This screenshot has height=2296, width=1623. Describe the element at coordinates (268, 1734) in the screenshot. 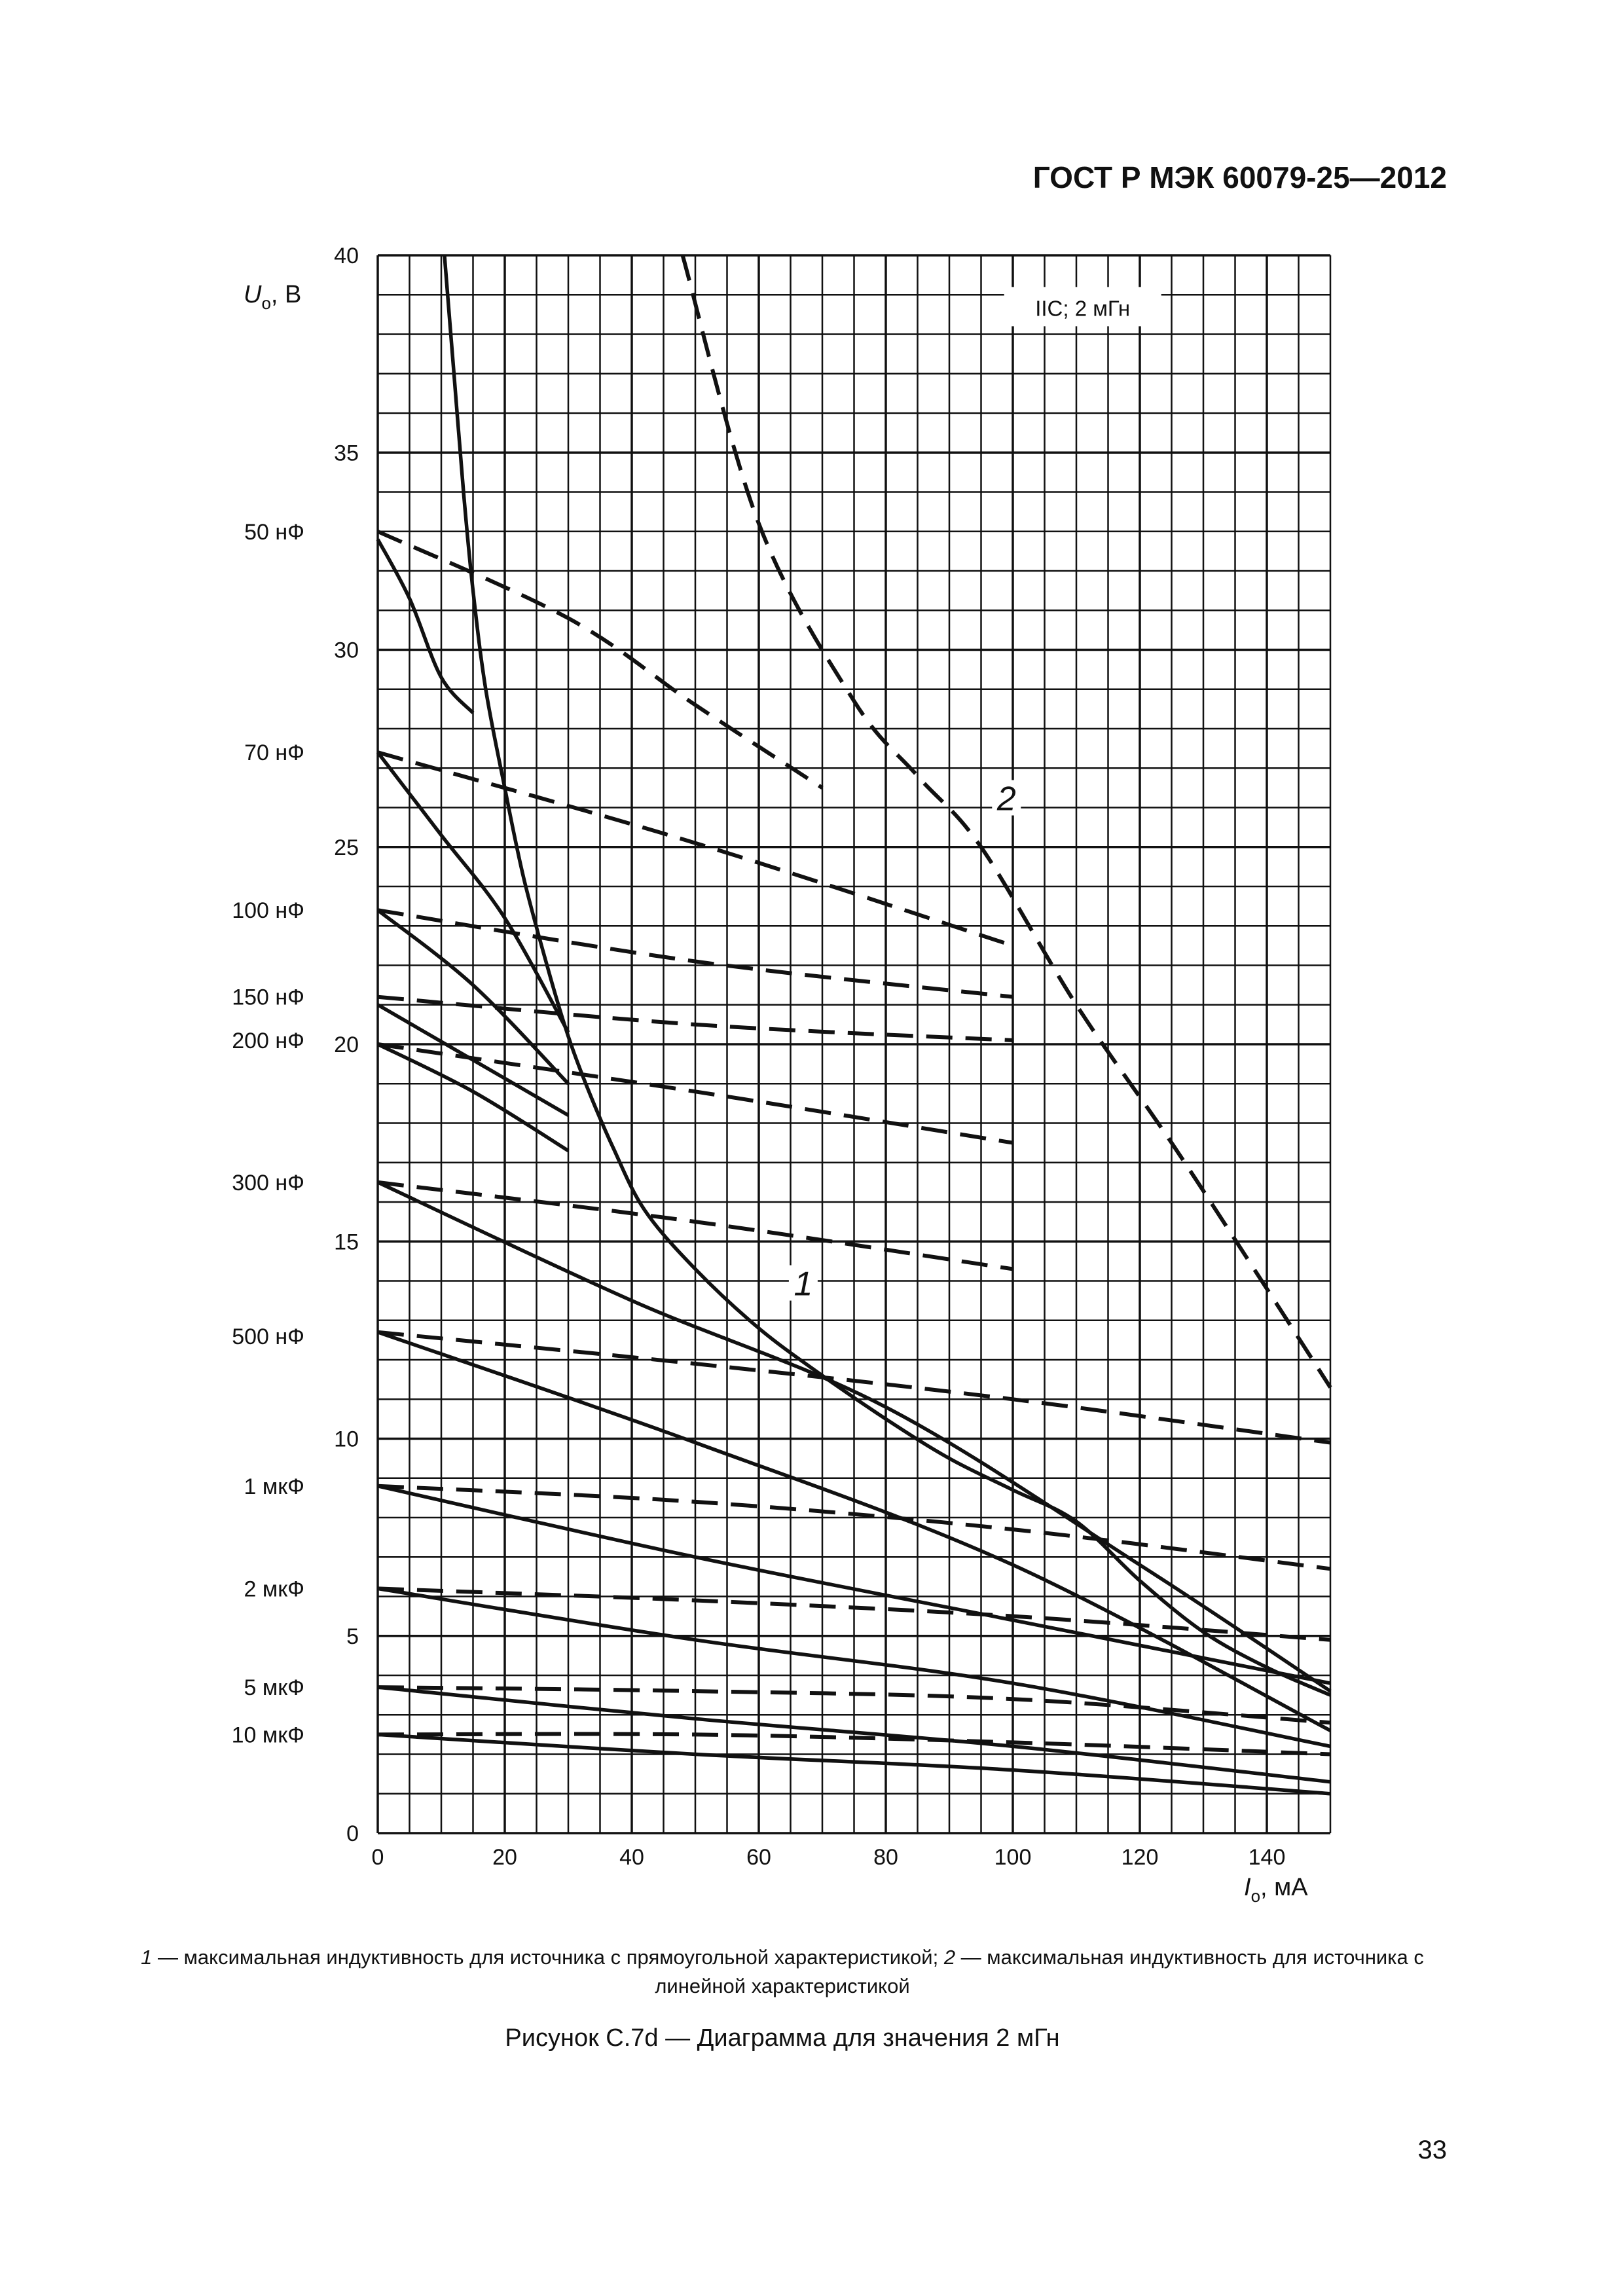

I see `capacitance-label: 10 мкФ` at that location.